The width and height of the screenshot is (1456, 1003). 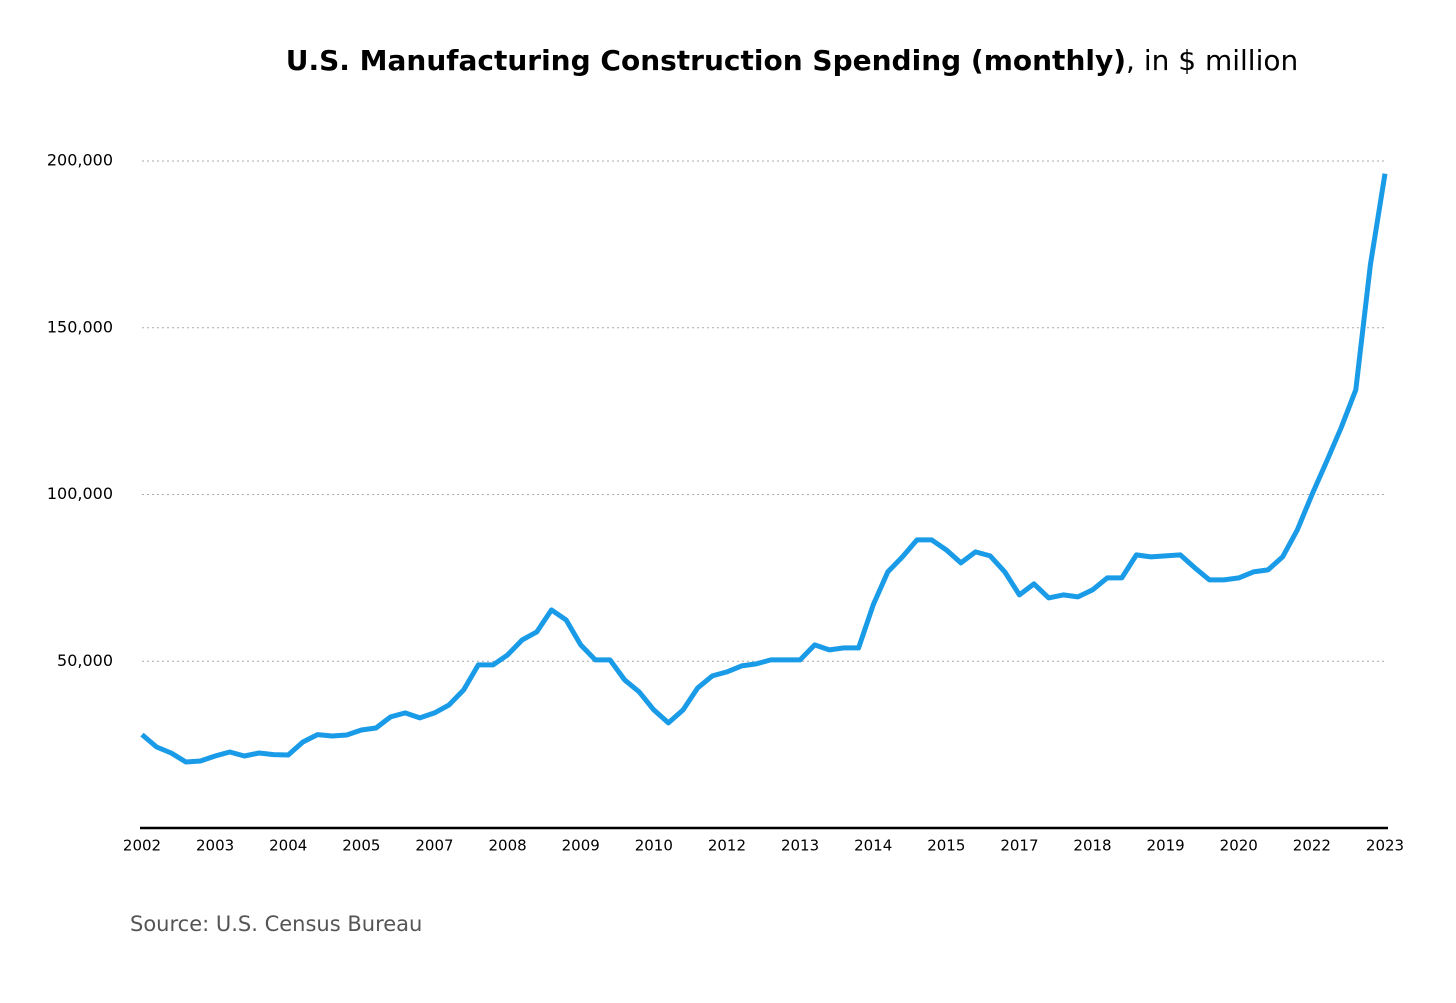 What do you see at coordinates (85, 660) in the screenshot?
I see `y-tick-label: 50,000` at bounding box center [85, 660].